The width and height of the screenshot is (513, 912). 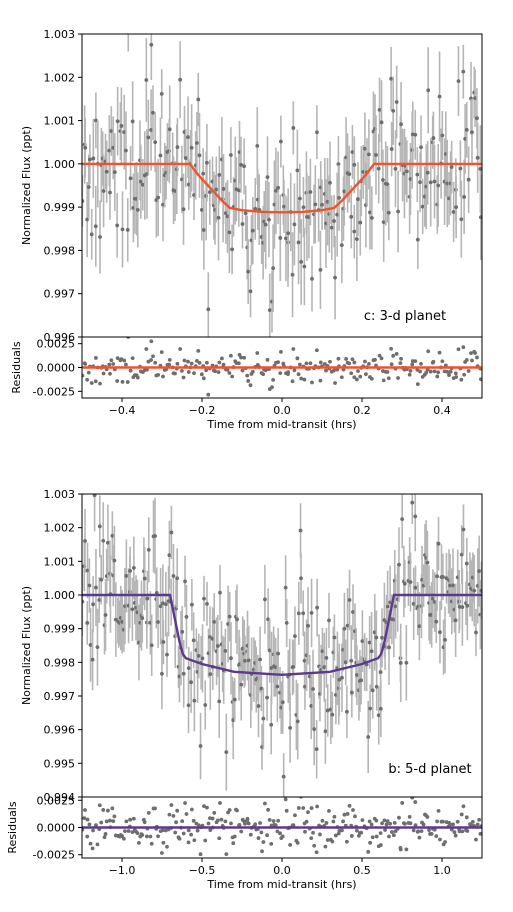 What do you see at coordinates (60, 730) in the screenshot?
I see `y-tick-label: 0.996` at bounding box center [60, 730].